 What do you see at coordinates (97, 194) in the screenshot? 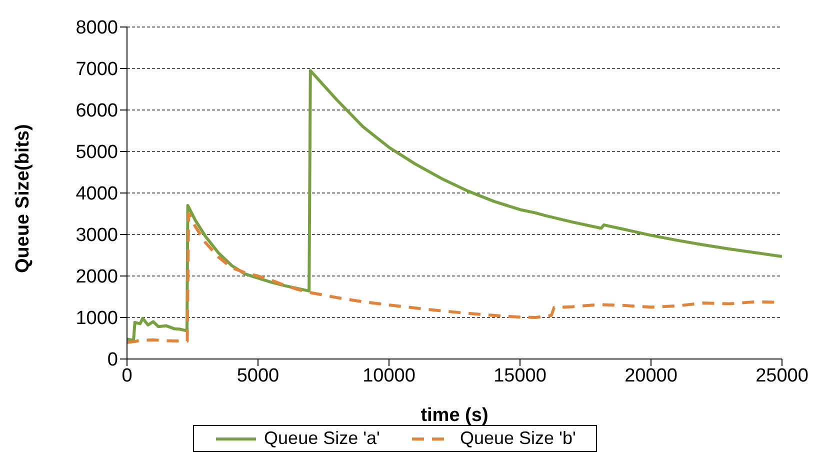
I see `y-tick-label: 4000` at bounding box center [97, 194].